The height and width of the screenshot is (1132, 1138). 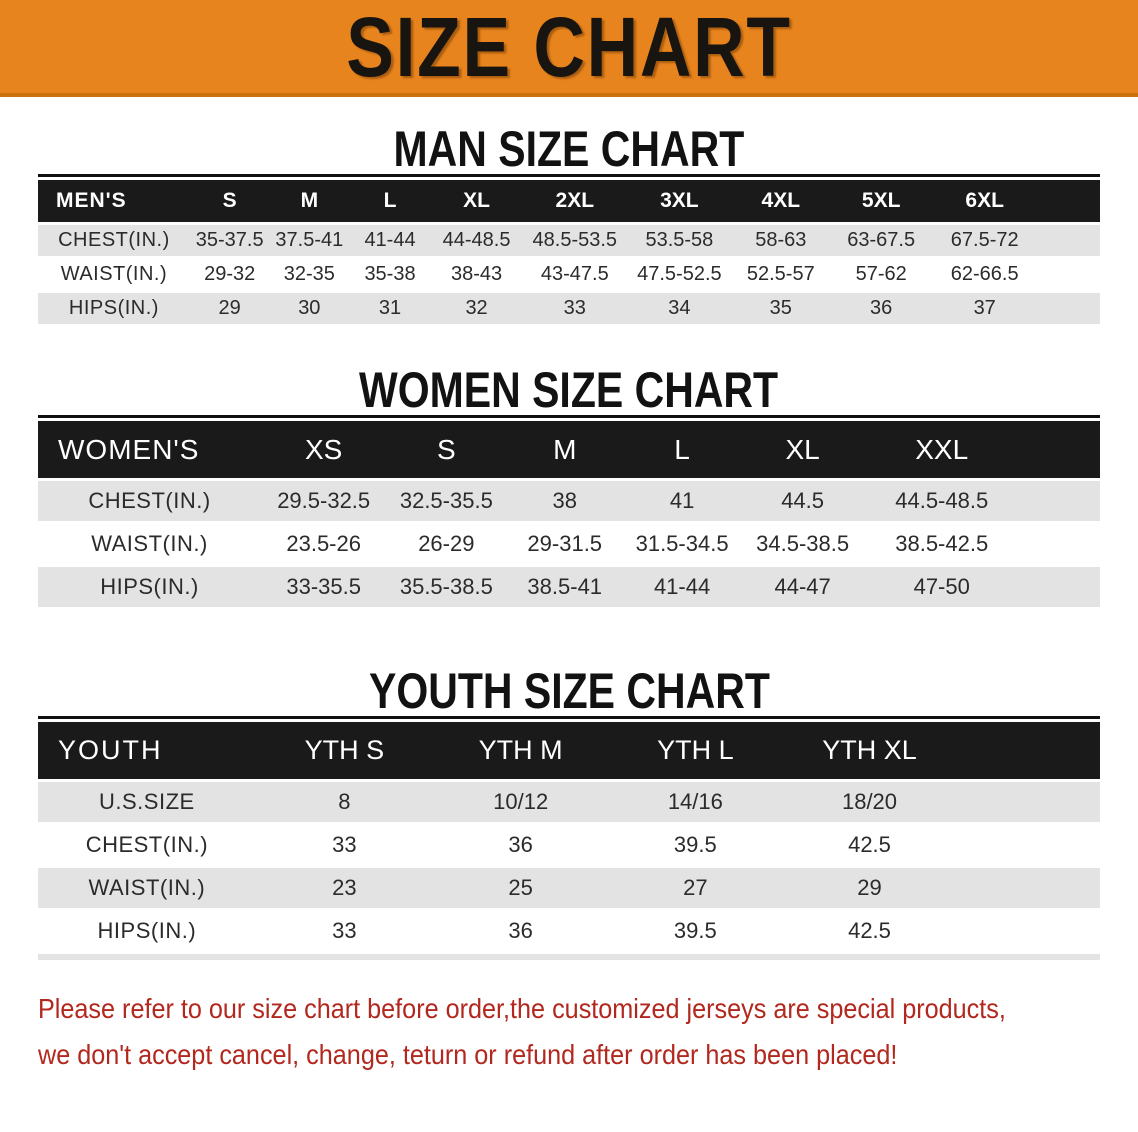 I want to click on table-cell: 53.5-58, so click(x=679, y=240).